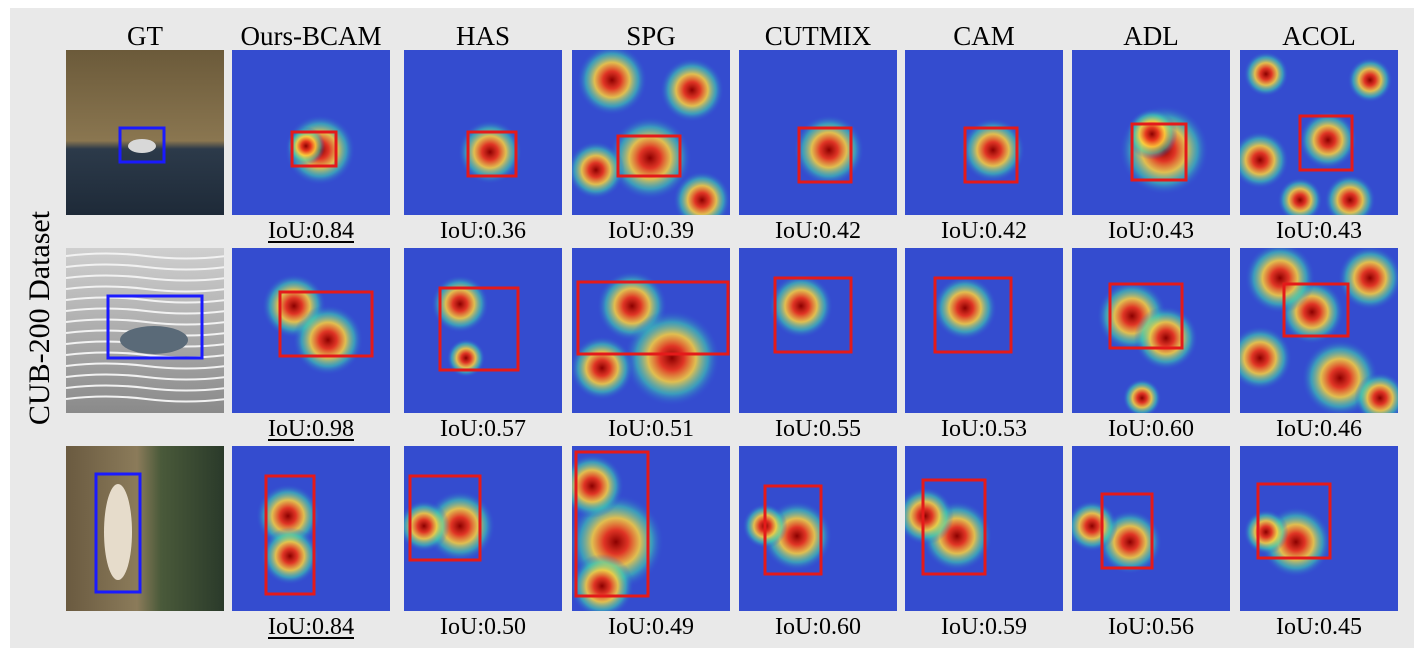  I want to click on iou-score-r2-c5: IoU:0.59, so click(984, 627).